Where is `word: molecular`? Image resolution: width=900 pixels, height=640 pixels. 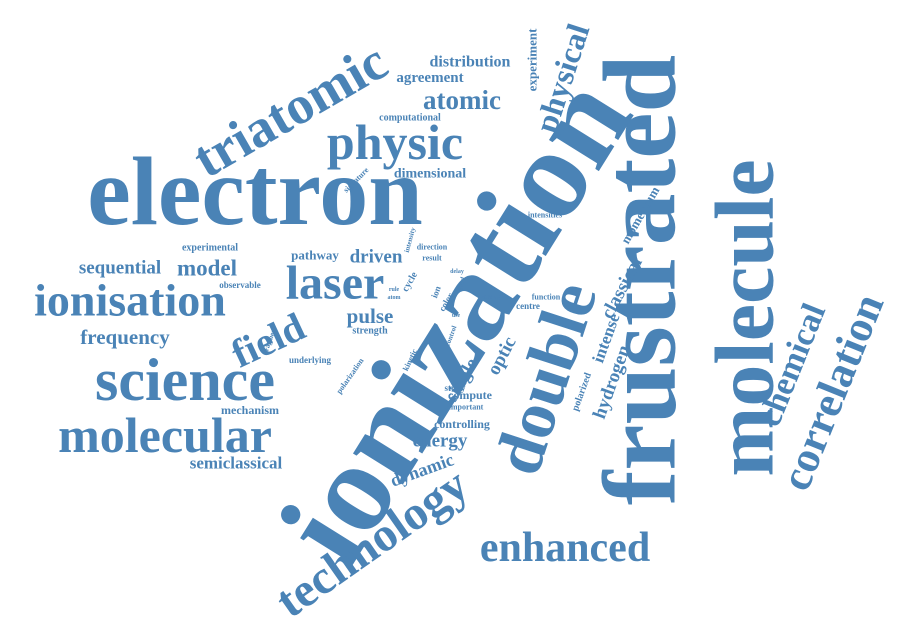 word: molecular is located at coordinates (165, 435).